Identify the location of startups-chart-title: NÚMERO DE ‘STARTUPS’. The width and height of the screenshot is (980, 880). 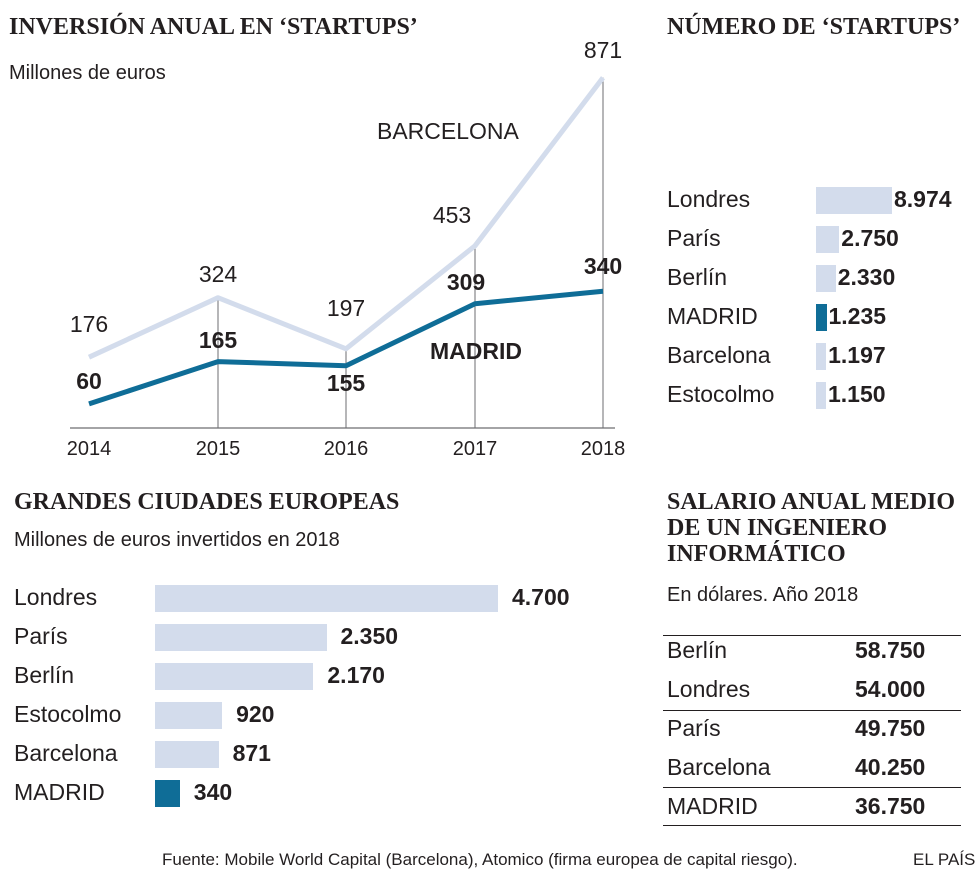
(814, 27).